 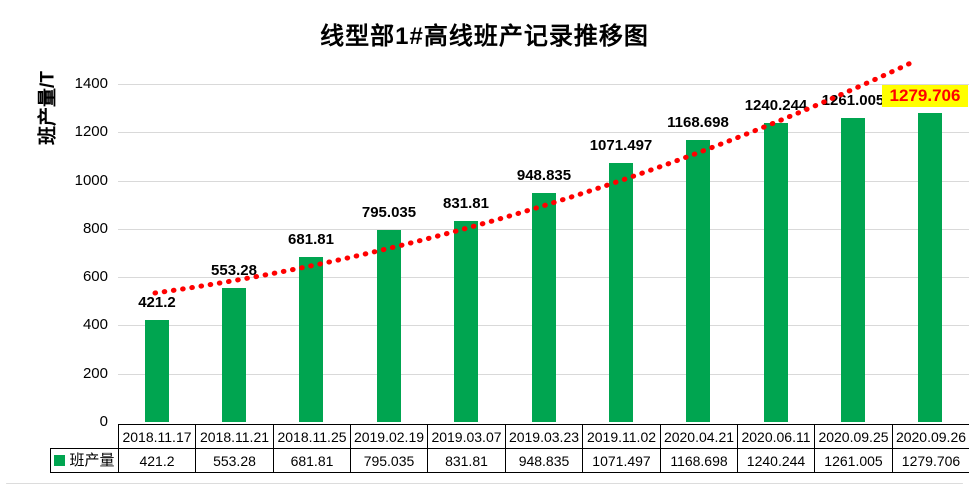 I want to click on value-cell: 1261.005, so click(x=853, y=460).